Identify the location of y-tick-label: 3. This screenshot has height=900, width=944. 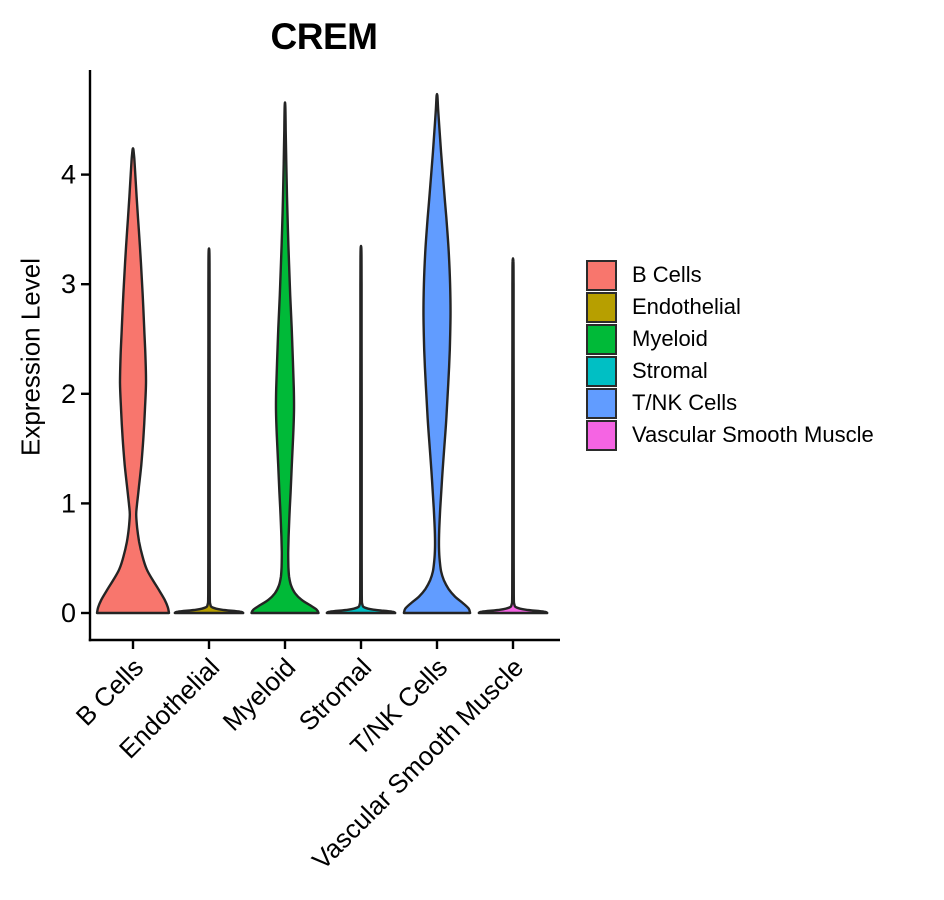
(68, 284).